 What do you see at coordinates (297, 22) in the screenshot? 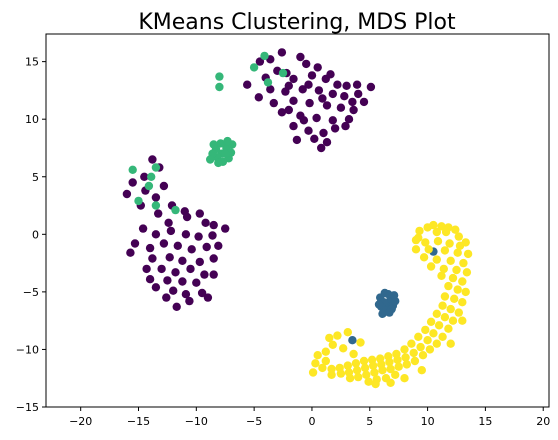
I see `chart-title: KMeans Clustering, MDS Plot` at bounding box center [297, 22].